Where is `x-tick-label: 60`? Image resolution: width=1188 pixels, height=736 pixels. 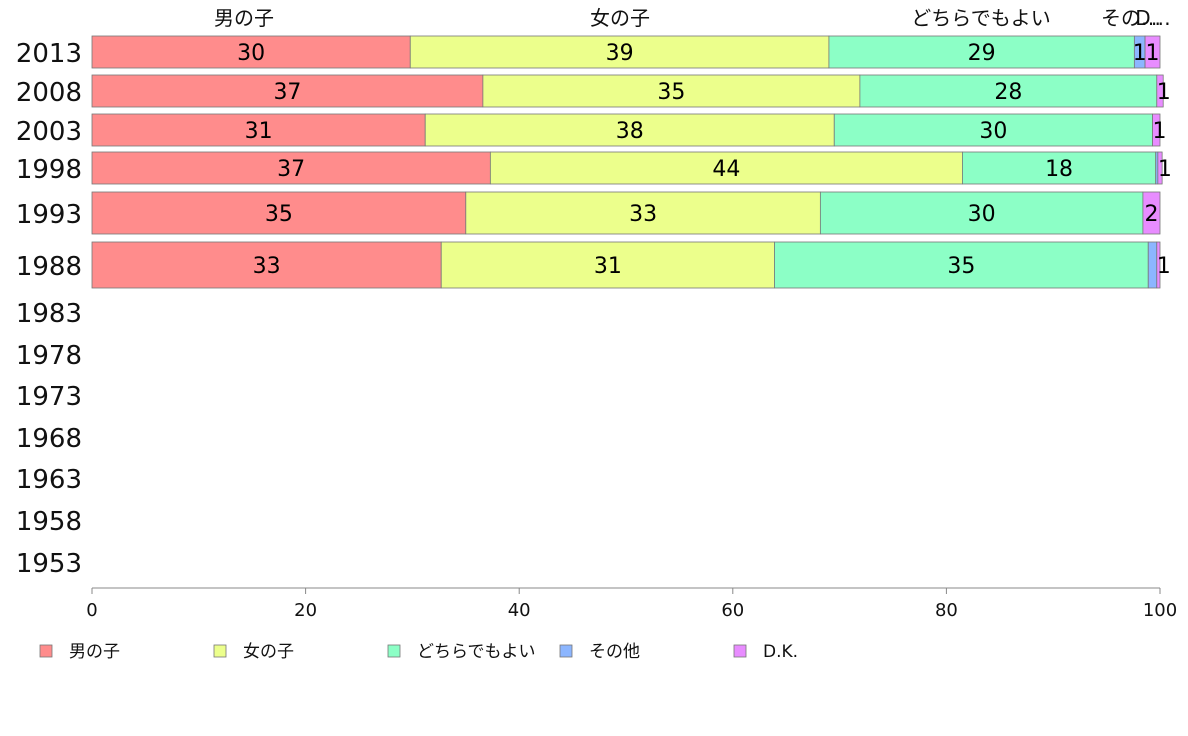
x-tick-label: 60 is located at coordinates (732, 610).